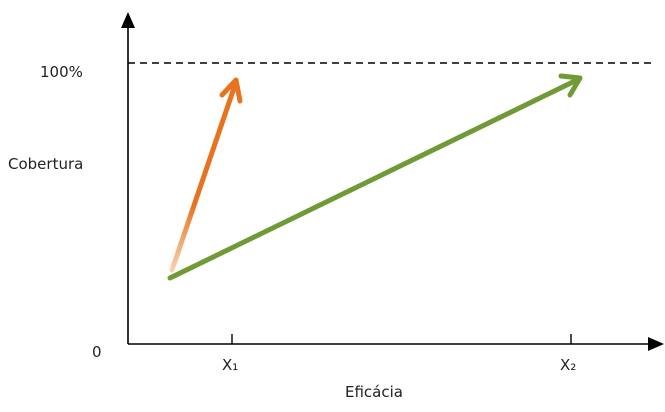 The image size is (665, 412). What do you see at coordinates (203, 177) in the screenshot?
I see `orange-arrow-shaft` at bounding box center [203, 177].